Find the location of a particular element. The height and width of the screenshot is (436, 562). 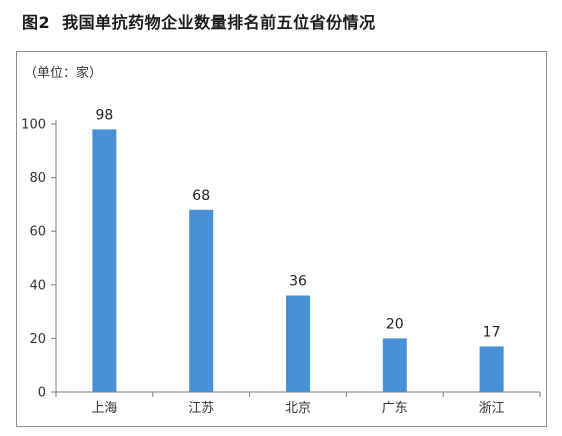

data-label: 17 is located at coordinates (492, 332).